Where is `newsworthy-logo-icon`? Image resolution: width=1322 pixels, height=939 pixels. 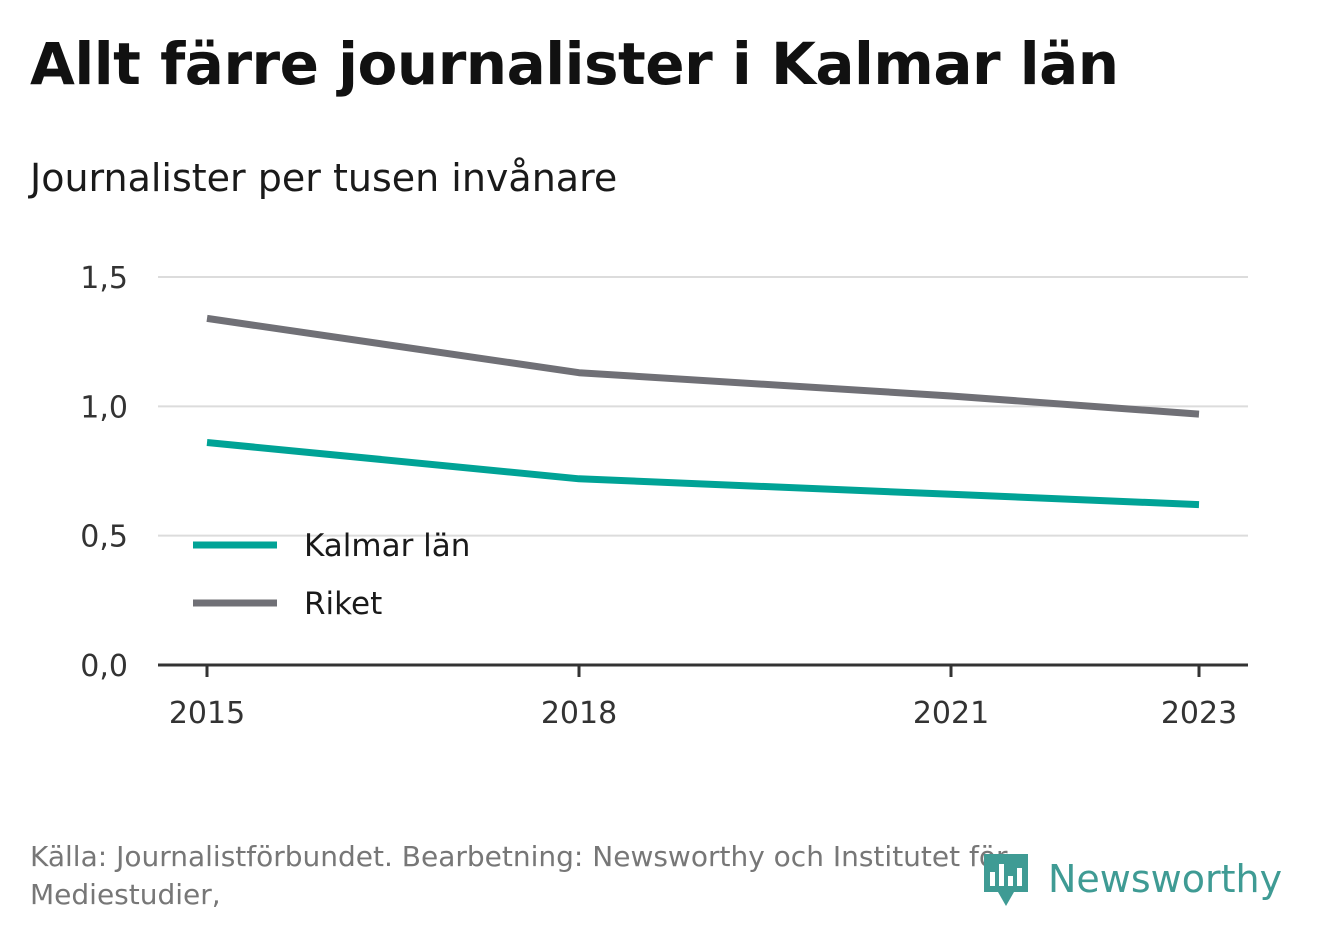 newsworthy-logo-icon is located at coordinates (1006, 880).